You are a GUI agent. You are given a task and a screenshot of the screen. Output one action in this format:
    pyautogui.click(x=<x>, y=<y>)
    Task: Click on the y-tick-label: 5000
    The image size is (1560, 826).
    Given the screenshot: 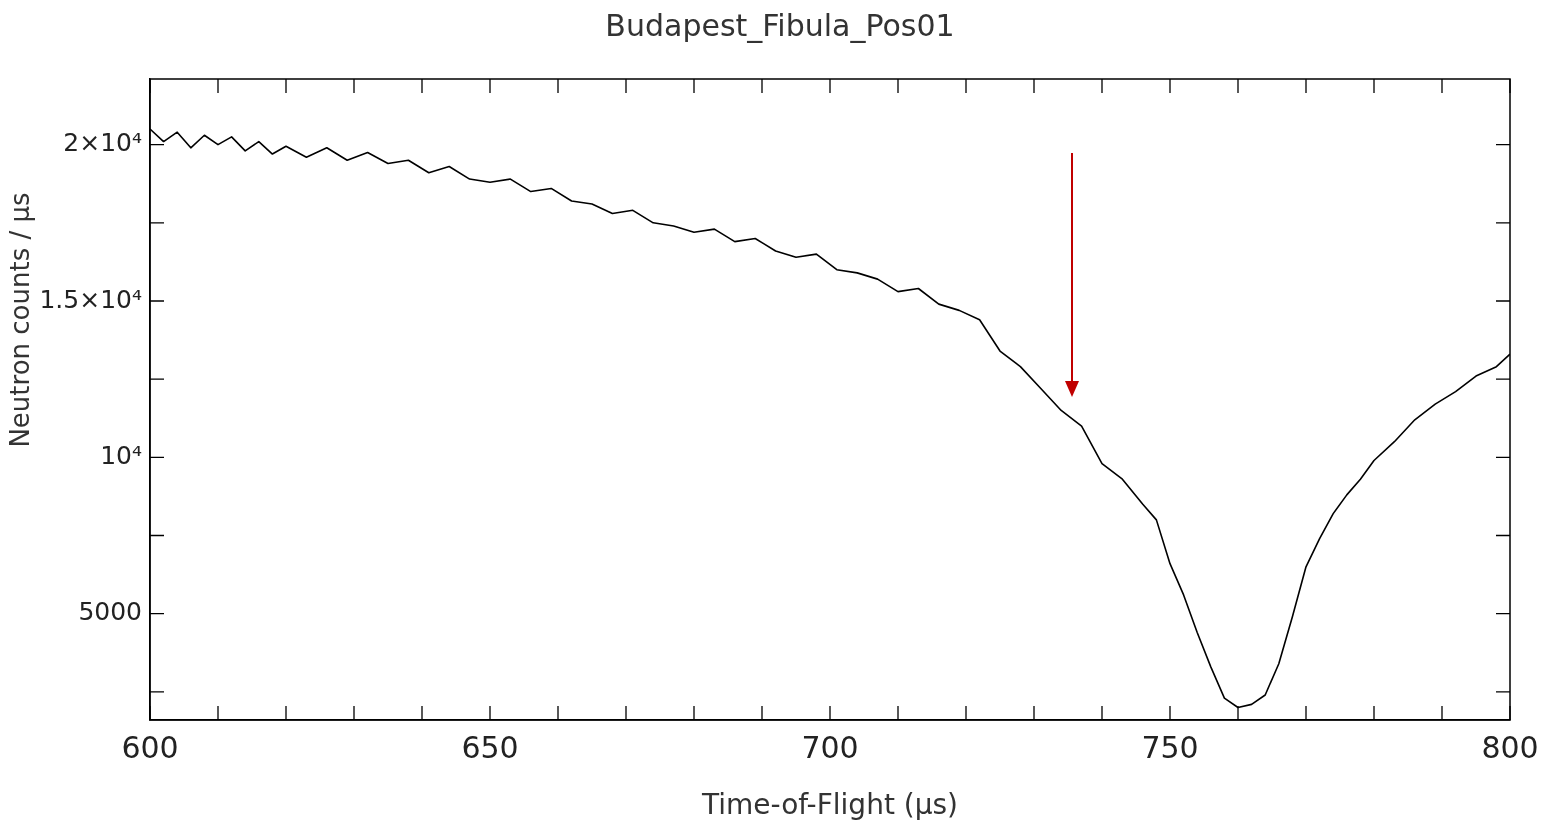 What is the action you would take?
    pyautogui.click(x=110, y=612)
    